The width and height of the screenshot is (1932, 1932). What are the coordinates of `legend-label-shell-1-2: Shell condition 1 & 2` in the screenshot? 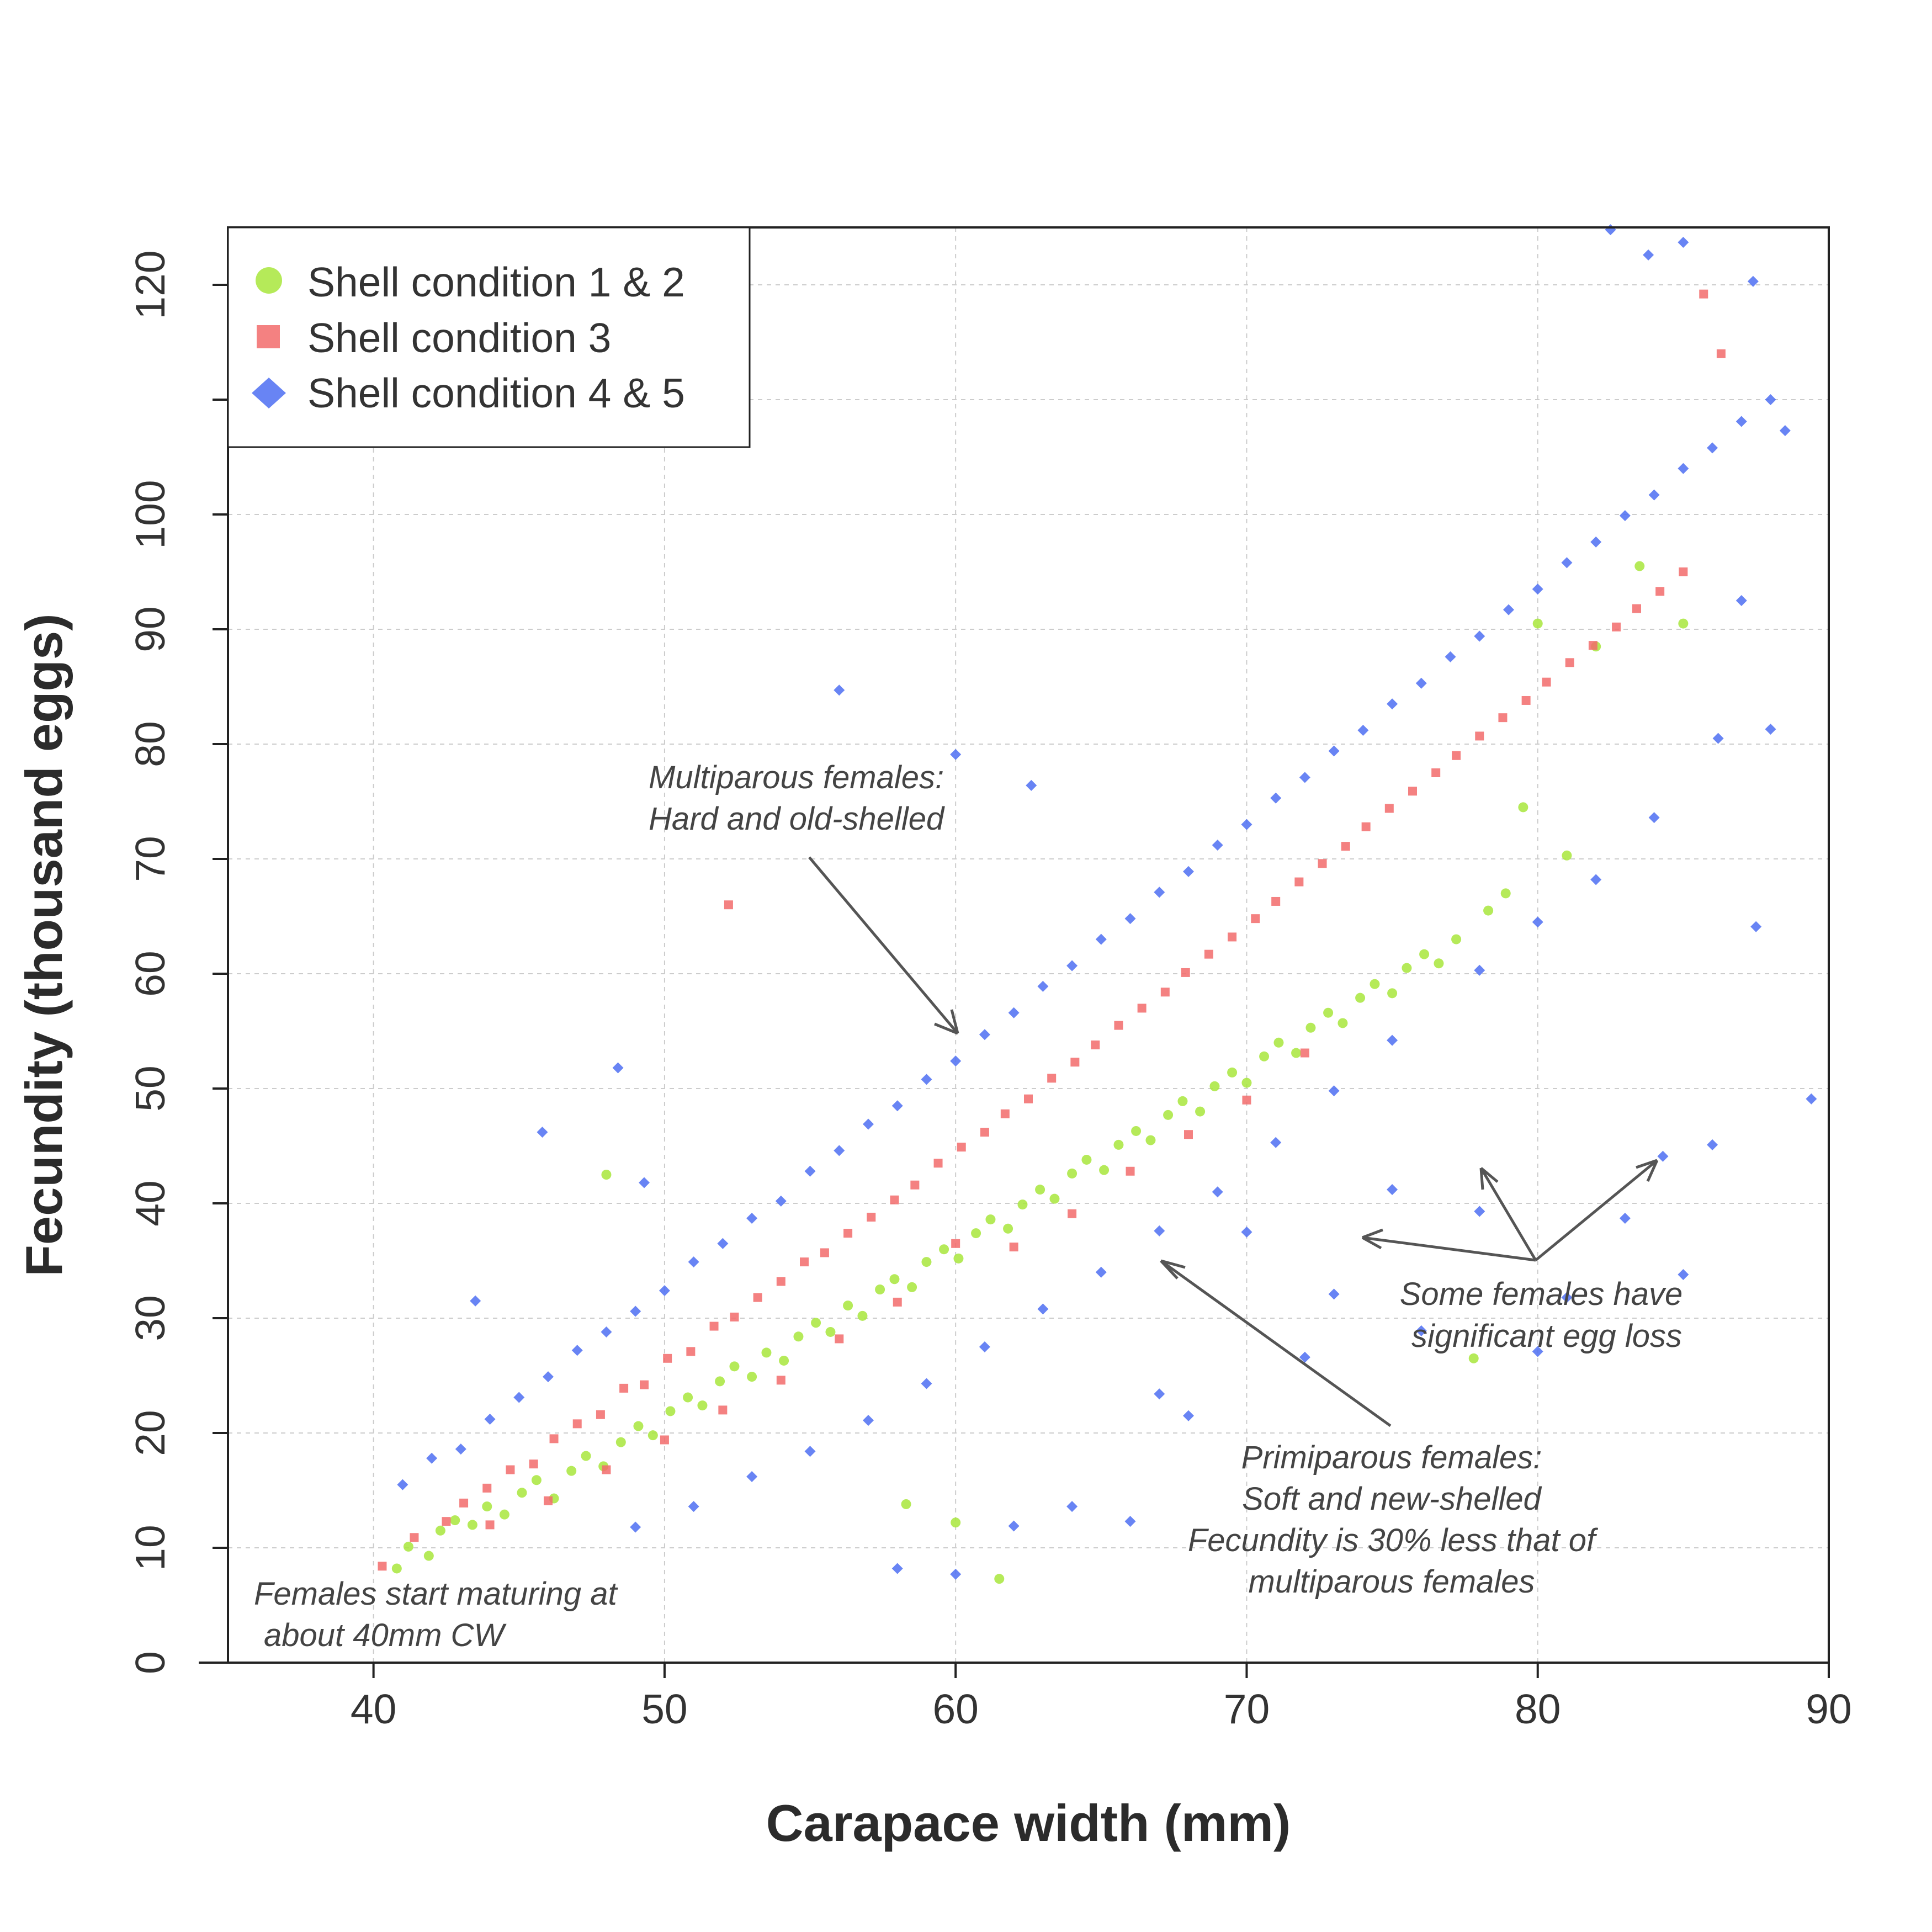 It's located at (496, 282).